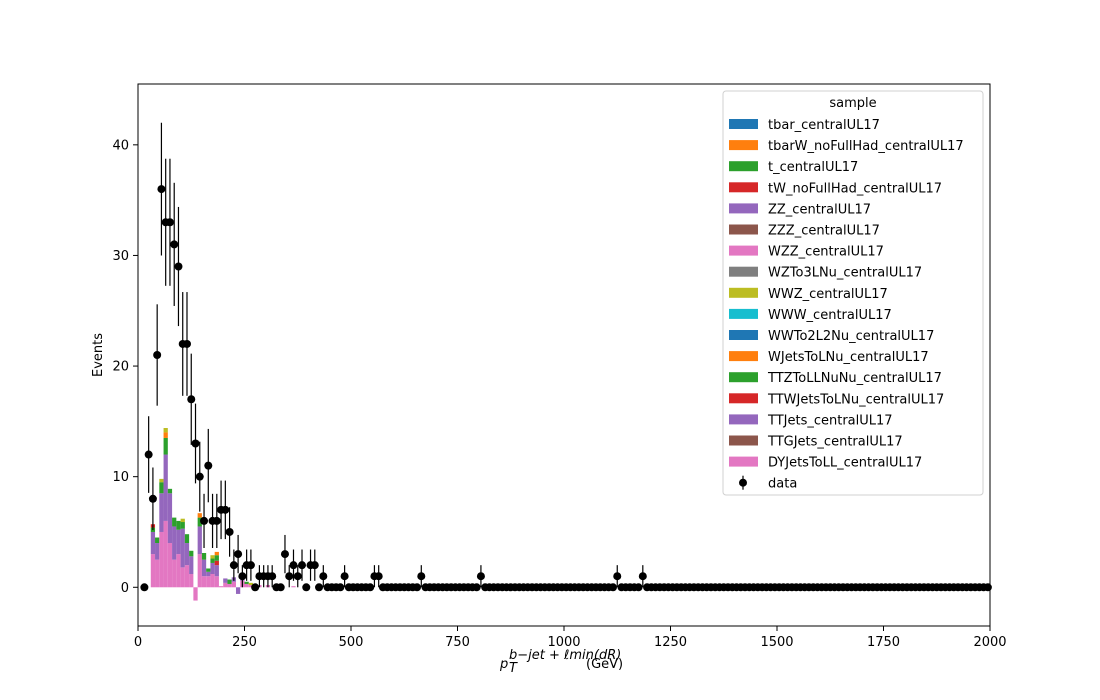  I want to click on x-tick-label: 1750, so click(883, 642).